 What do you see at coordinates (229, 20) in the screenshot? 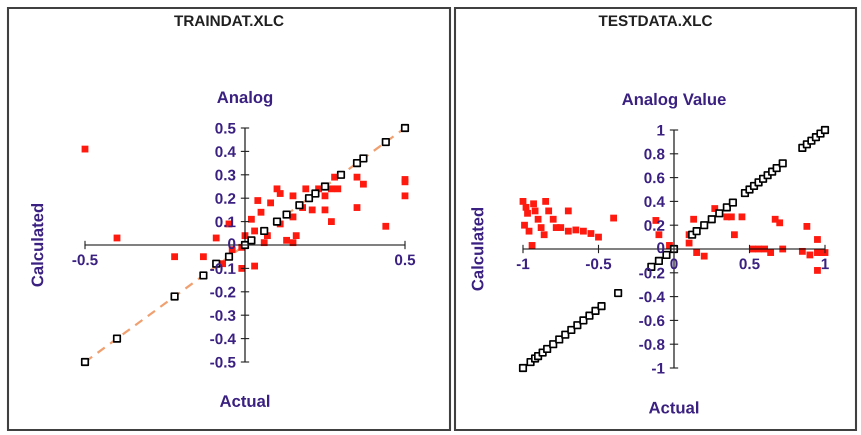
I see `text: TRAINDAT.XLC` at bounding box center [229, 20].